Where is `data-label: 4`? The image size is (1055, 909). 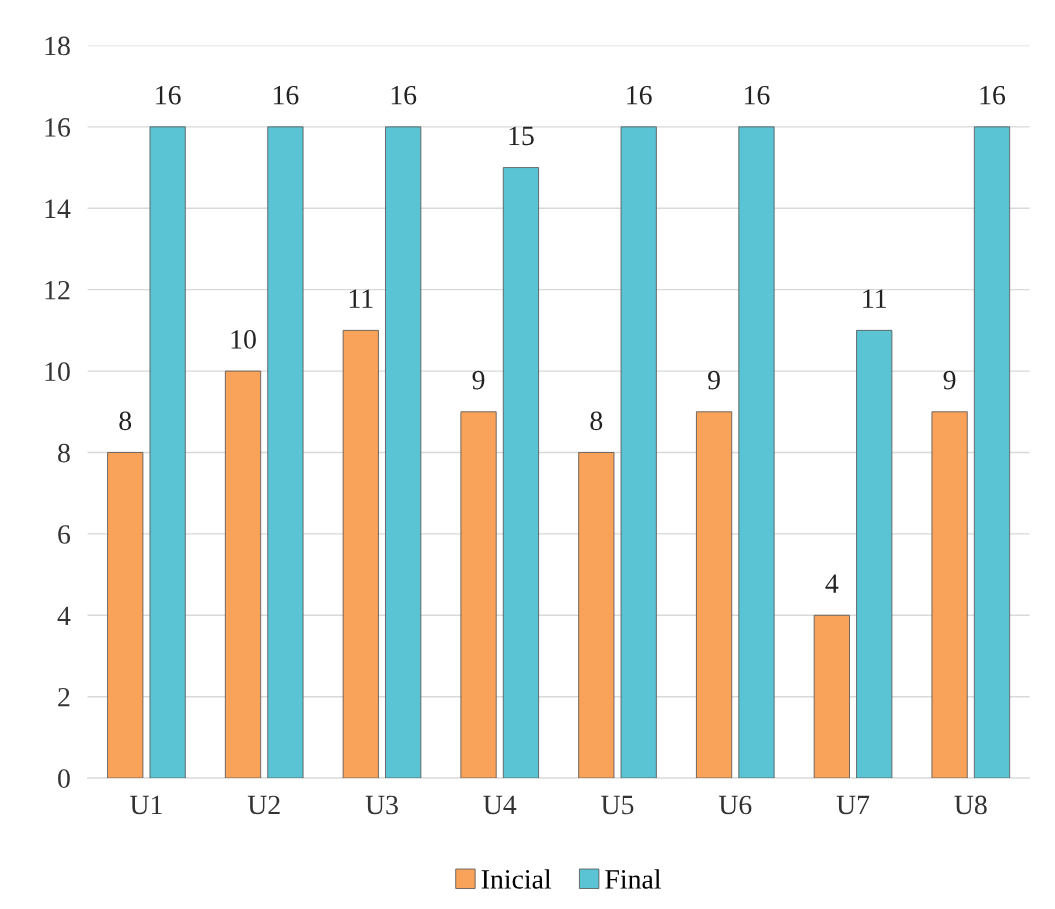
data-label: 4 is located at coordinates (832, 583).